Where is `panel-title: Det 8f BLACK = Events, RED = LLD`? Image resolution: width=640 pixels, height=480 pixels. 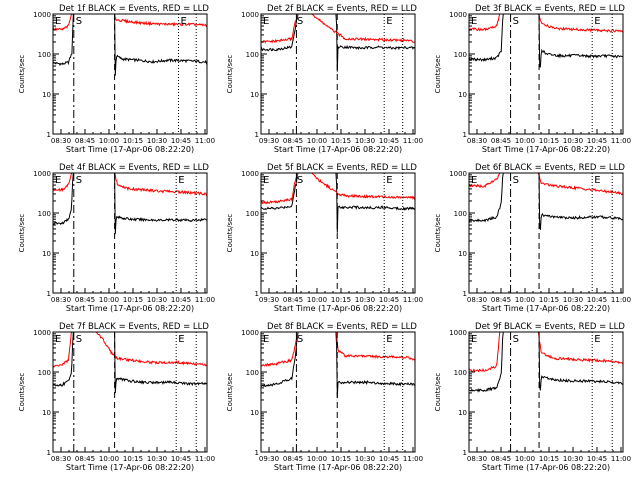 panel-title: Det 8f BLACK = Events, RED = LLD is located at coordinates (342, 327).